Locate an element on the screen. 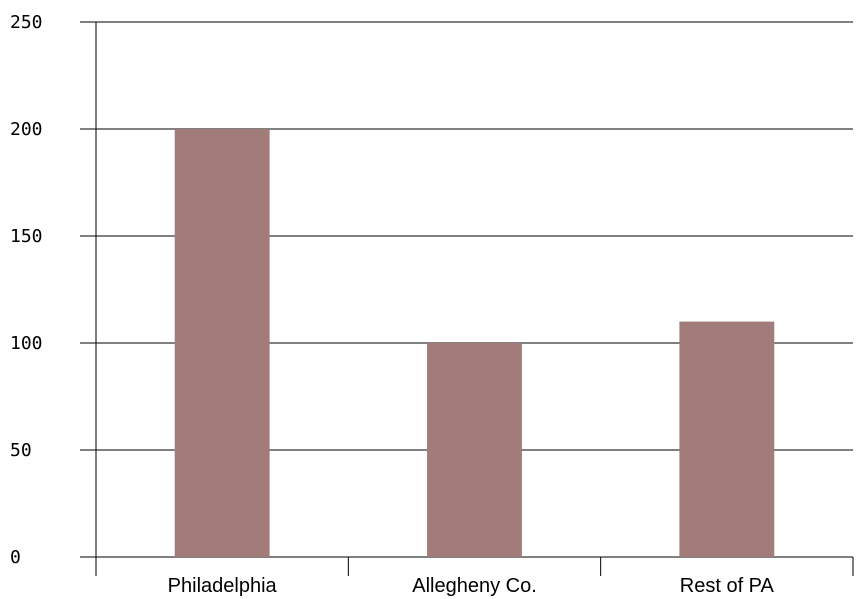 The image size is (865, 599). x-tick-label: Philadelphia is located at coordinates (223, 586).